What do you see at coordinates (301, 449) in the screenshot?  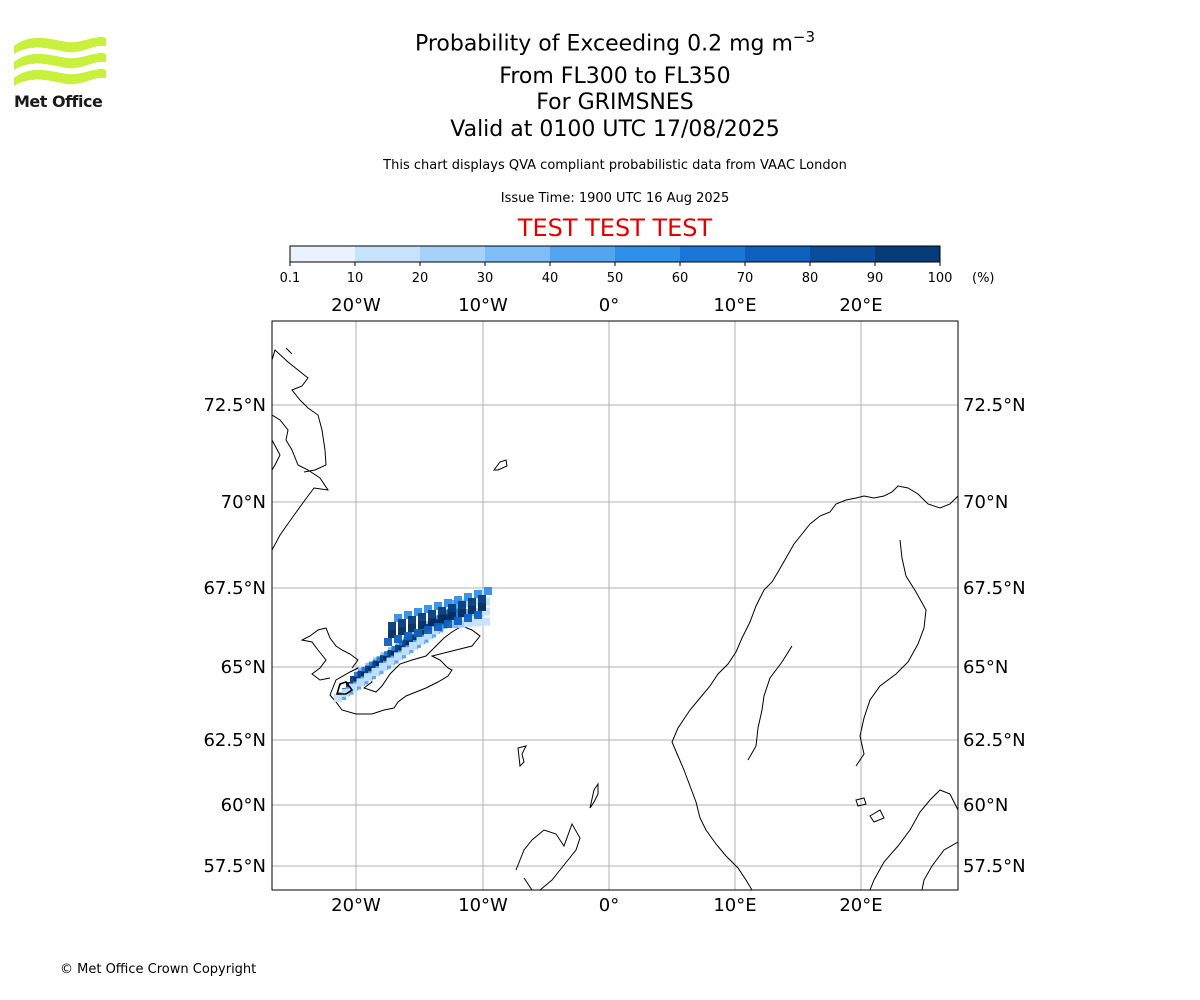 I see `greenland-coastline` at bounding box center [301, 449].